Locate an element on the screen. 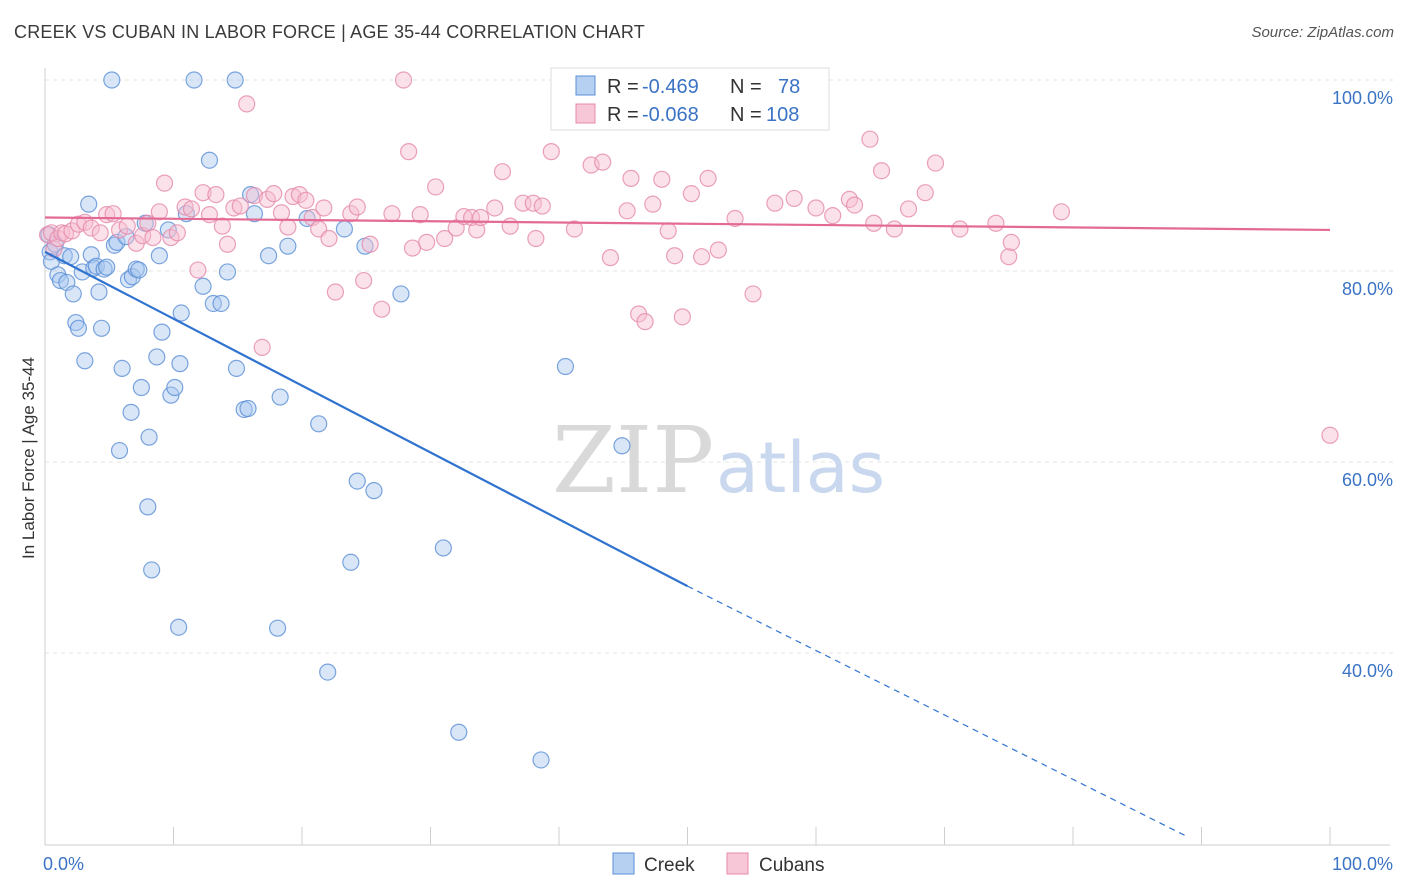 Image resolution: width=1406 pixels, height=892 pixels. series-legend-swatch-cubans is located at coordinates (737, 863).